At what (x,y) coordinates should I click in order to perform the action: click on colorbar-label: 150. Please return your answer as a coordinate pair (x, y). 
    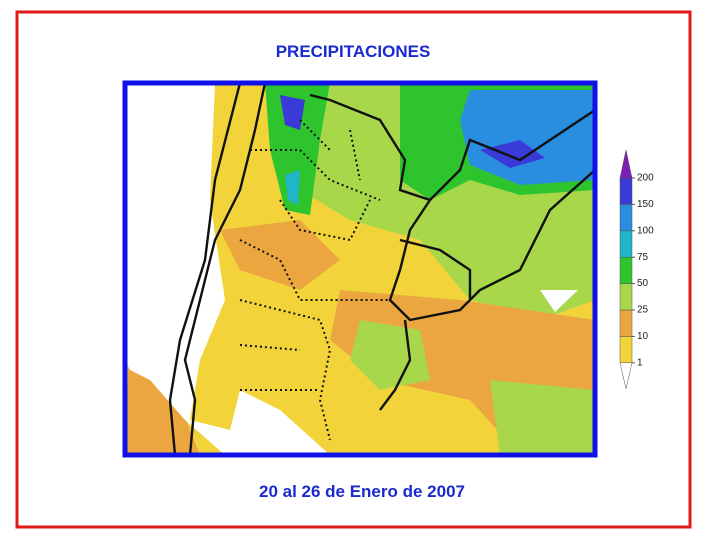
    Looking at the image, I should click on (645, 204).